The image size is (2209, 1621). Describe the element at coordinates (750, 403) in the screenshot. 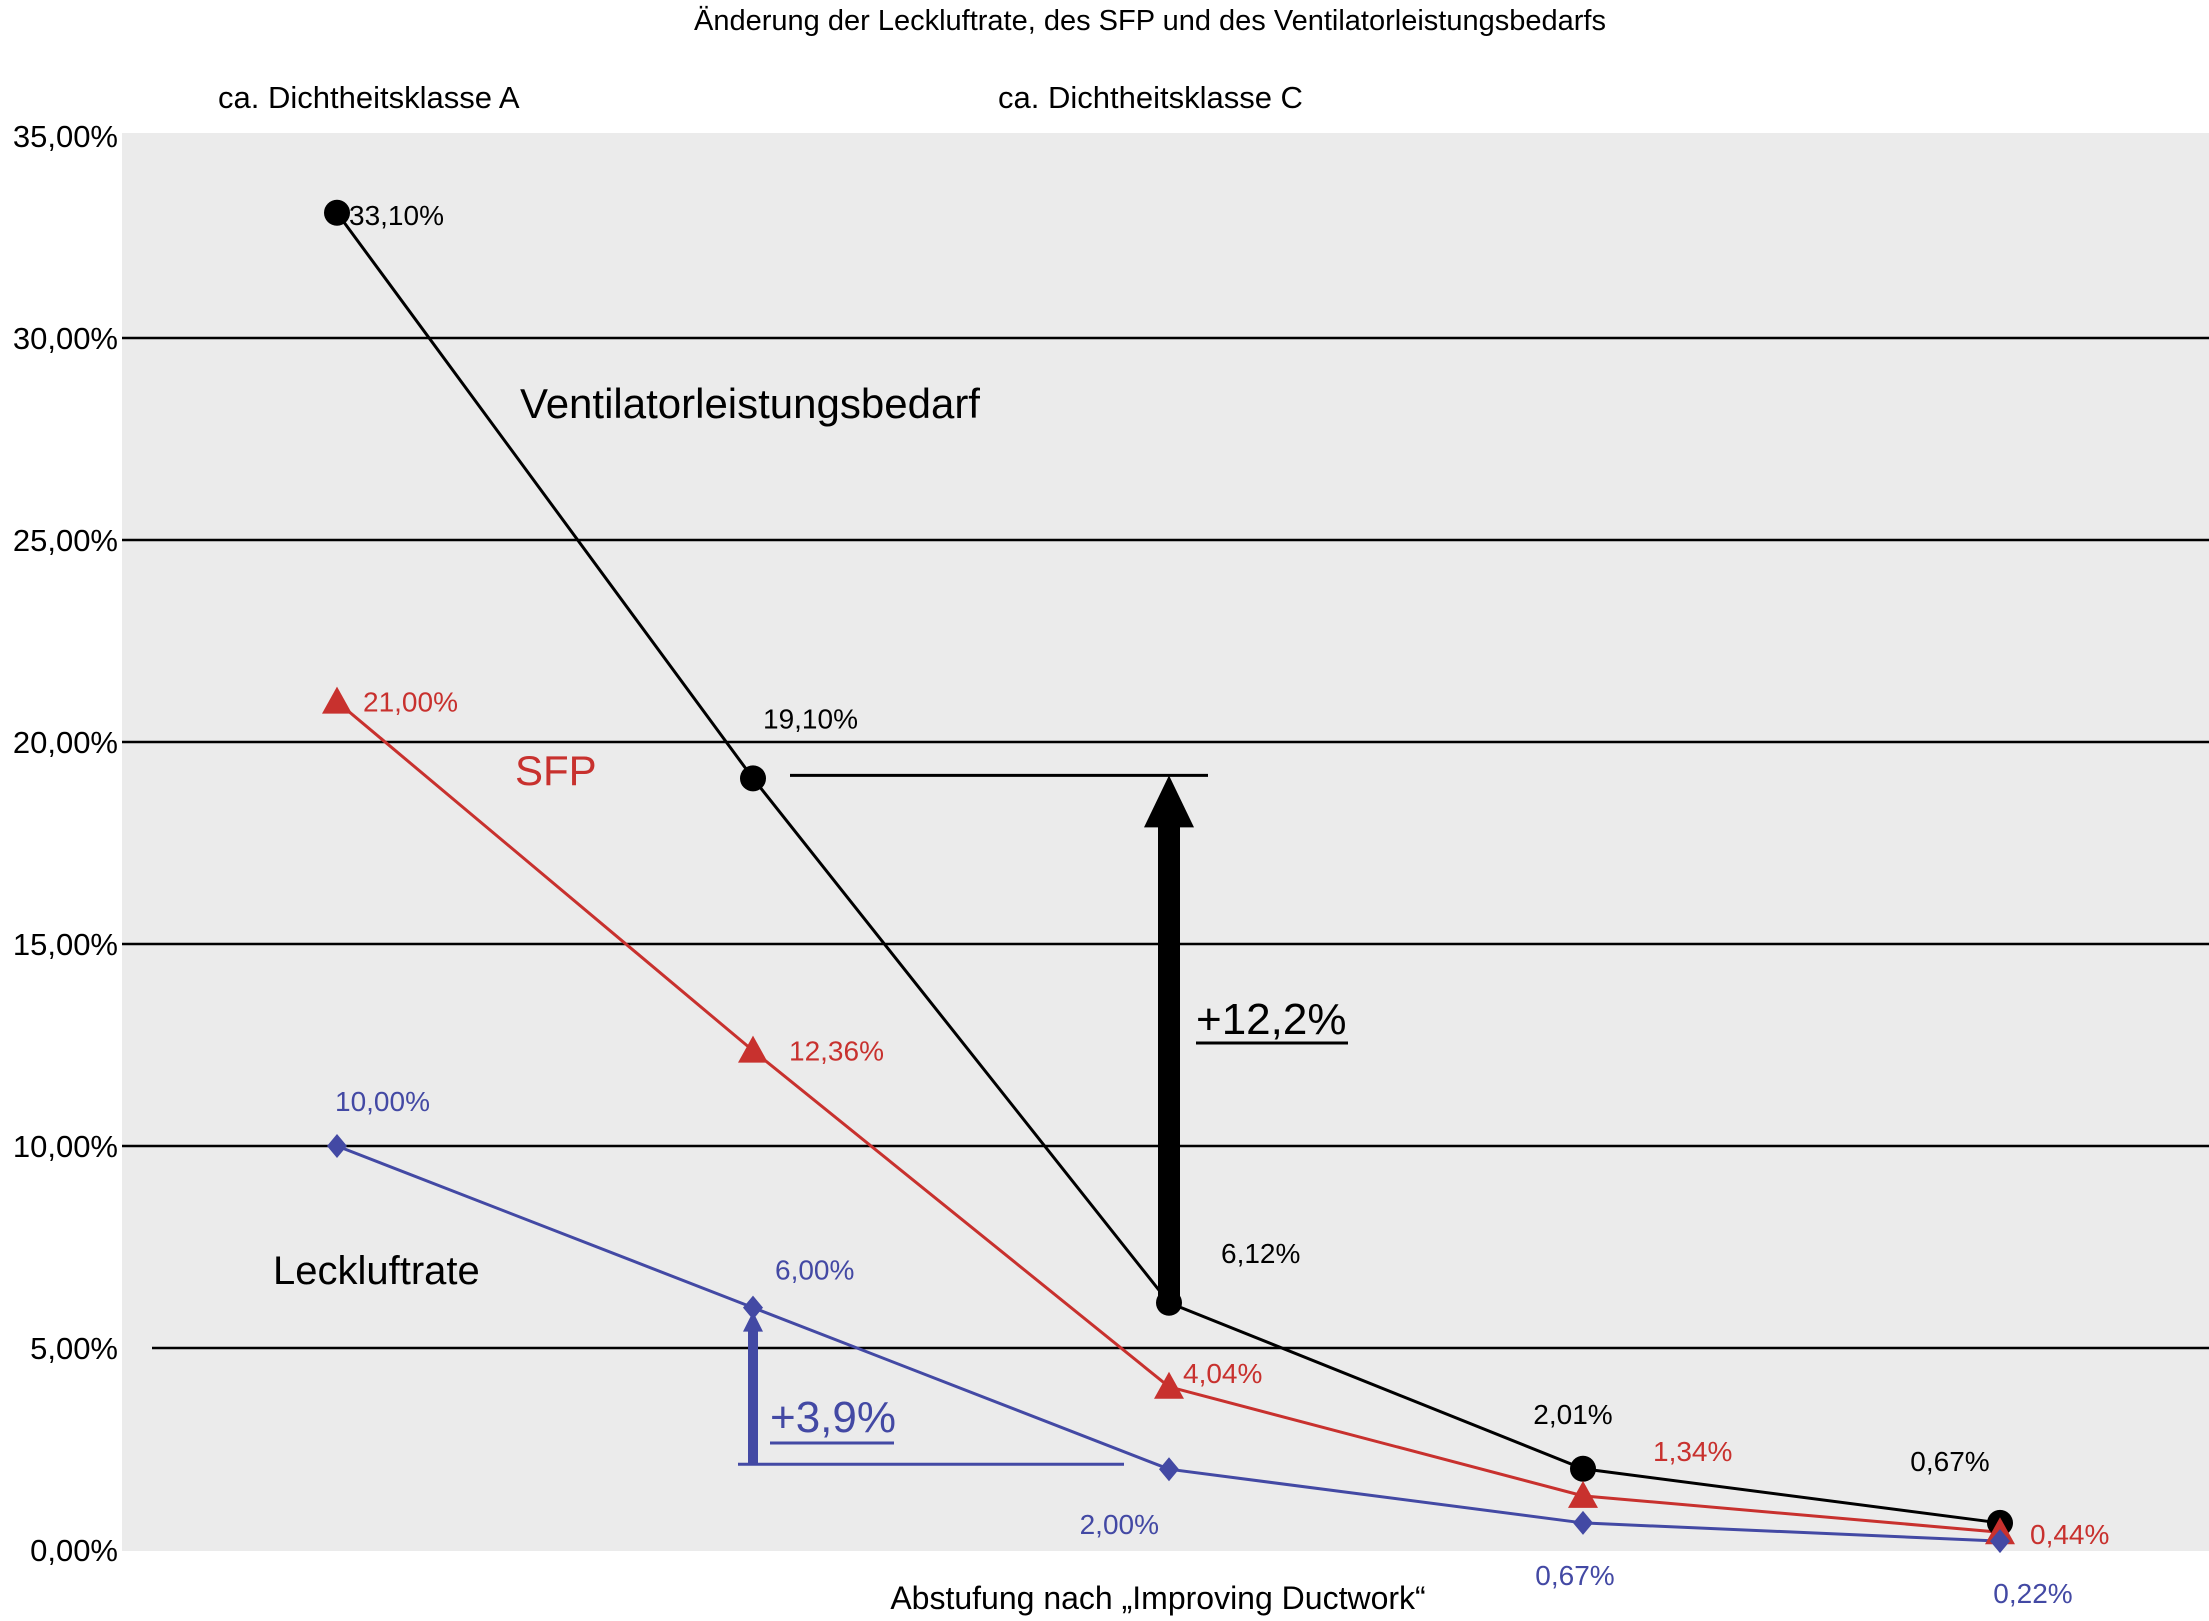

I see `series-name-black: Ventilatorleistungsbedarf` at that location.